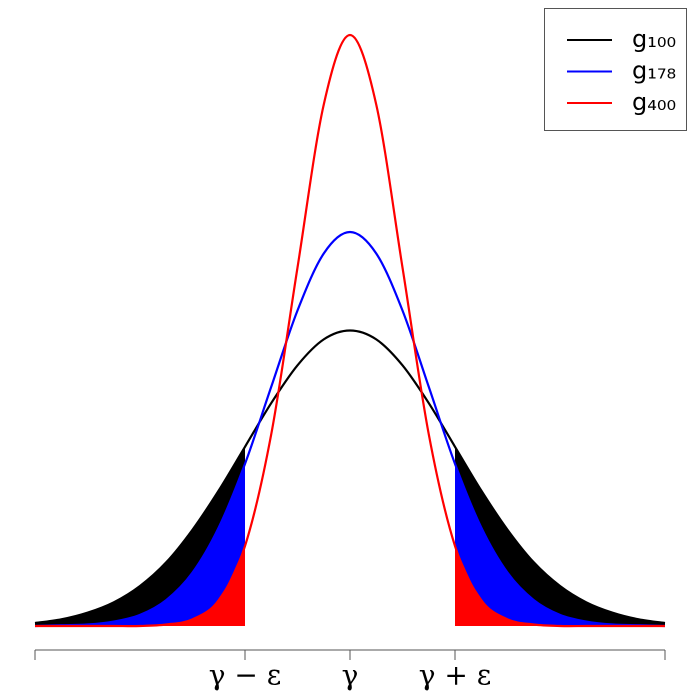  What do you see at coordinates (245, 675) in the screenshot?
I see `x-tick-label: γ − ε` at bounding box center [245, 675].